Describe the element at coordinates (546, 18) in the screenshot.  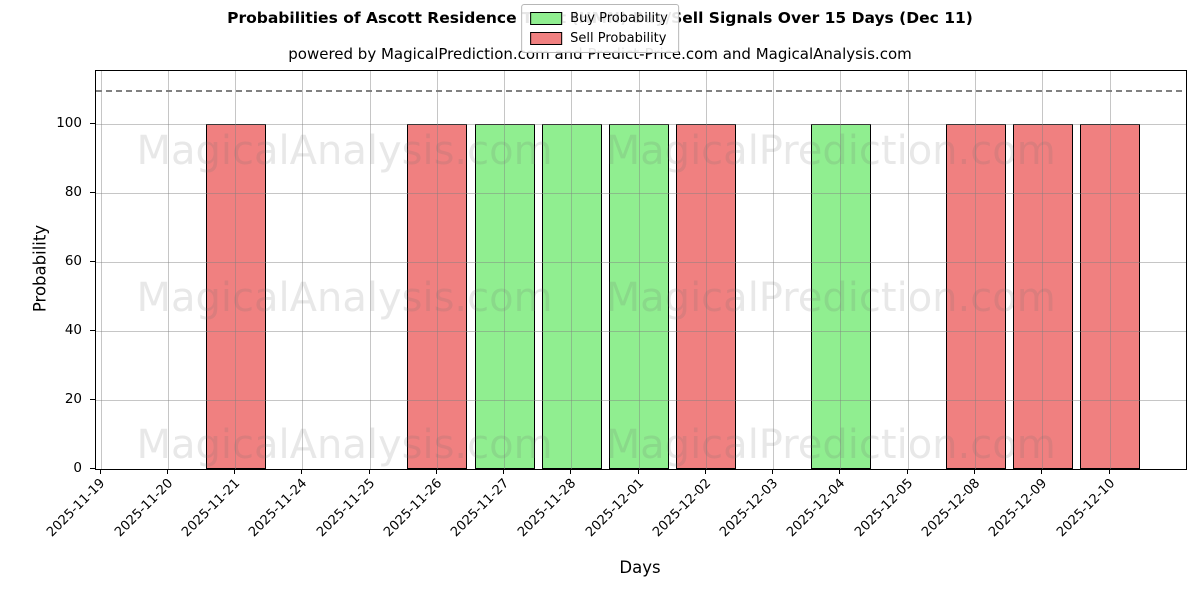
I see `legend-swatch-buy` at that location.